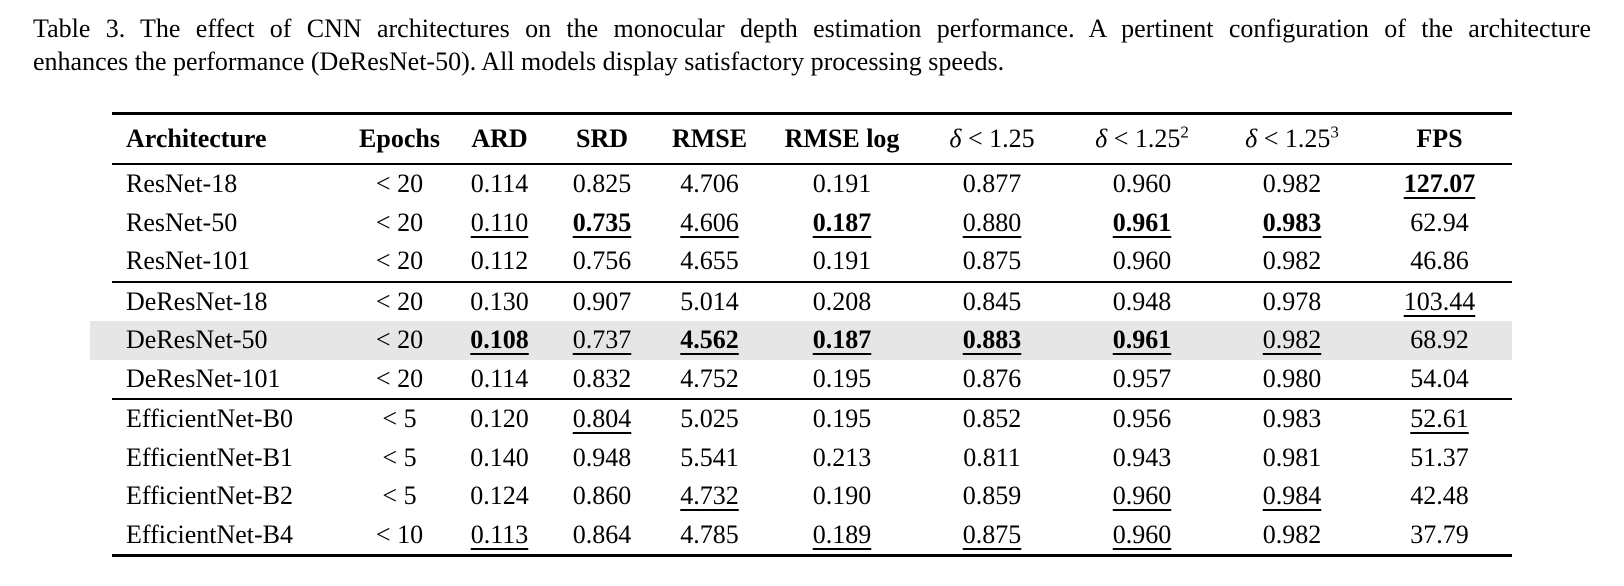  Describe the element at coordinates (842, 496) in the screenshot. I see `table-cell: 0.190` at that location.